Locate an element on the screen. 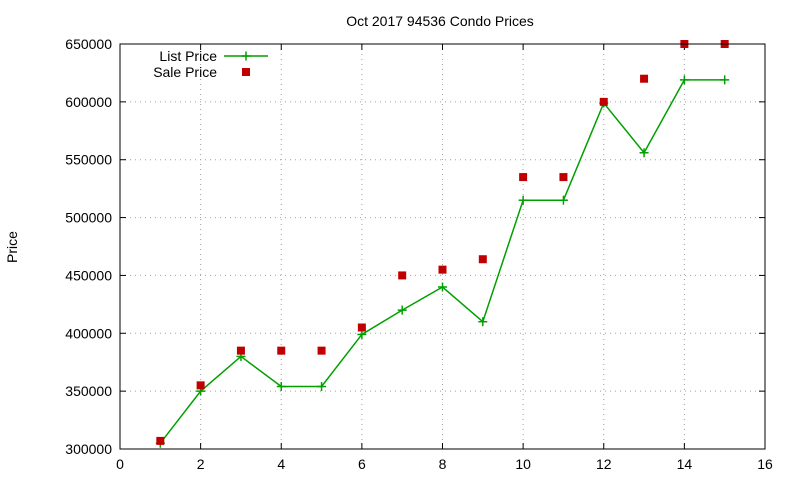  legend-entry: List Price is located at coordinates (213, 56).